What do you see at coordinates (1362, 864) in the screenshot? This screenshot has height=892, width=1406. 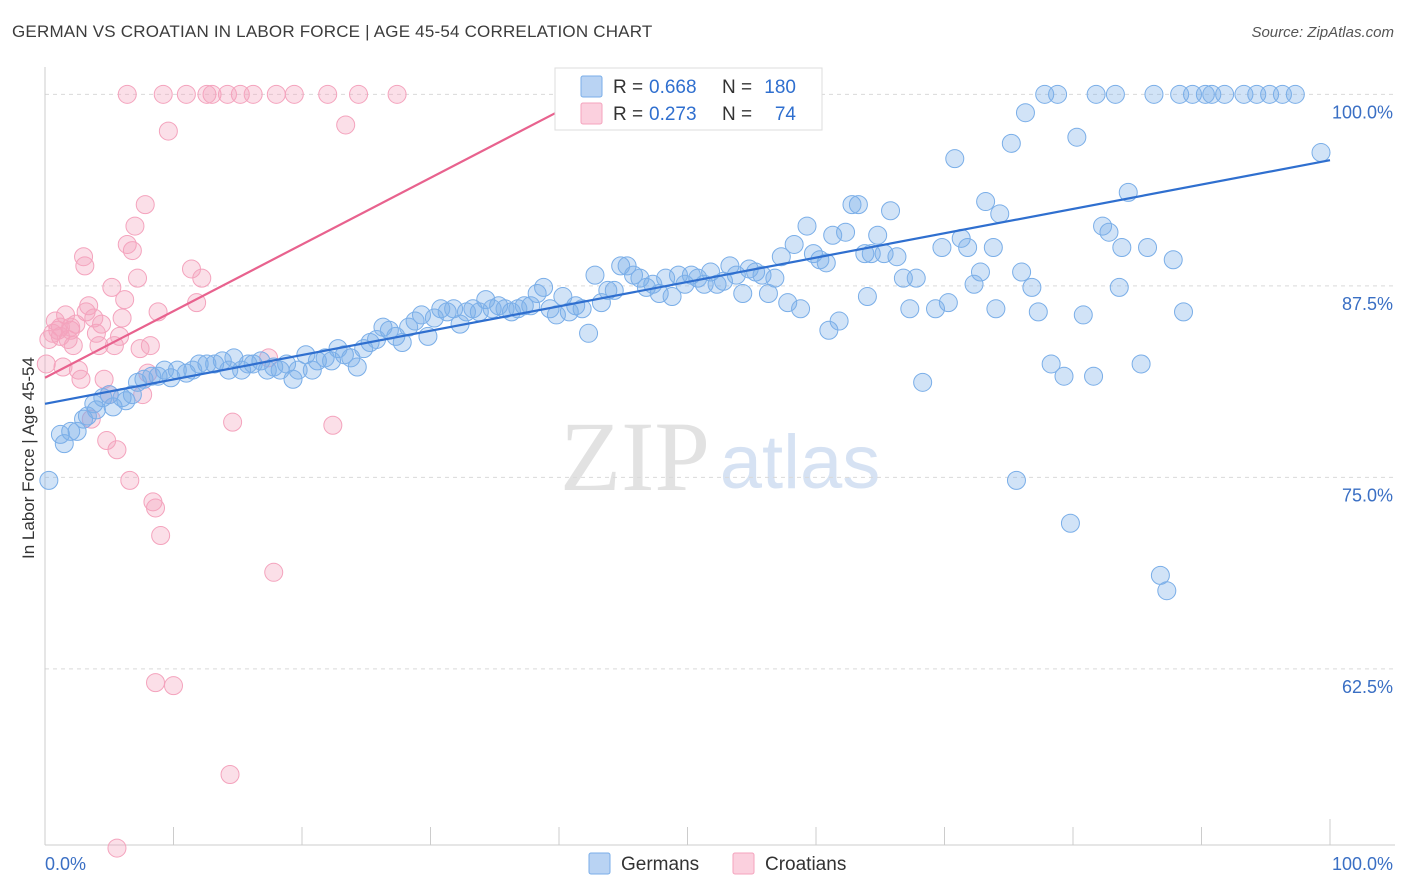 I see `x-tick-label-1: 100.0%` at bounding box center [1362, 864].